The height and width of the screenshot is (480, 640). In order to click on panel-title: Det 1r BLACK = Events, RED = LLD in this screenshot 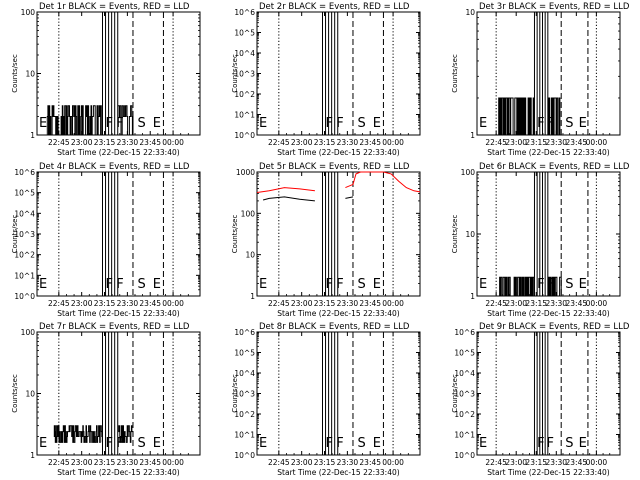, I will do `click(114, 7)`.